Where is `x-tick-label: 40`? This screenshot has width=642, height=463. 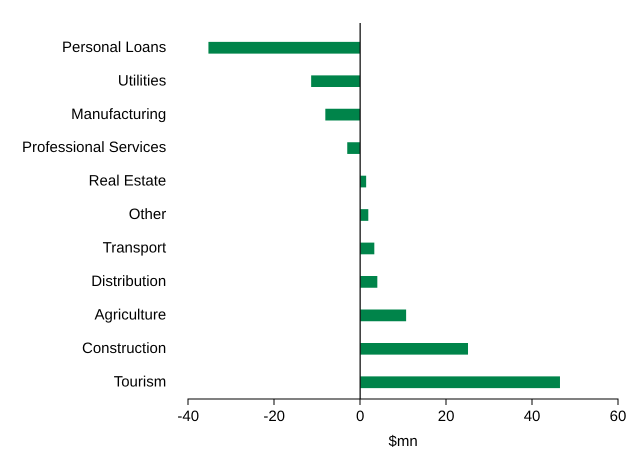
x-tick-label: 40 is located at coordinates (532, 417).